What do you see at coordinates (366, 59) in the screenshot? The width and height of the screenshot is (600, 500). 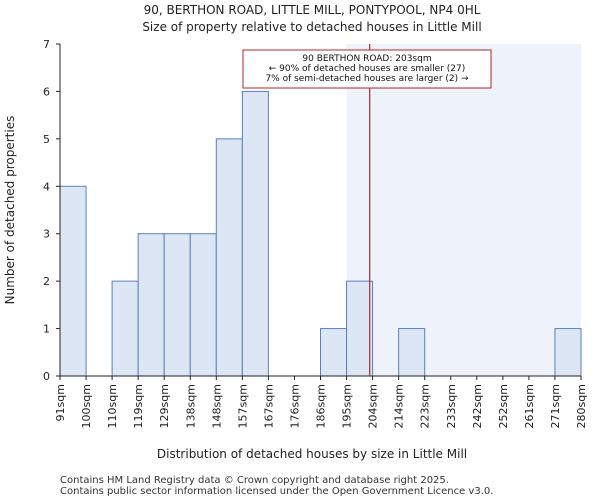 I see `annotation-line-1: 90 BERTHON ROAD: 203sqm` at bounding box center [366, 59].